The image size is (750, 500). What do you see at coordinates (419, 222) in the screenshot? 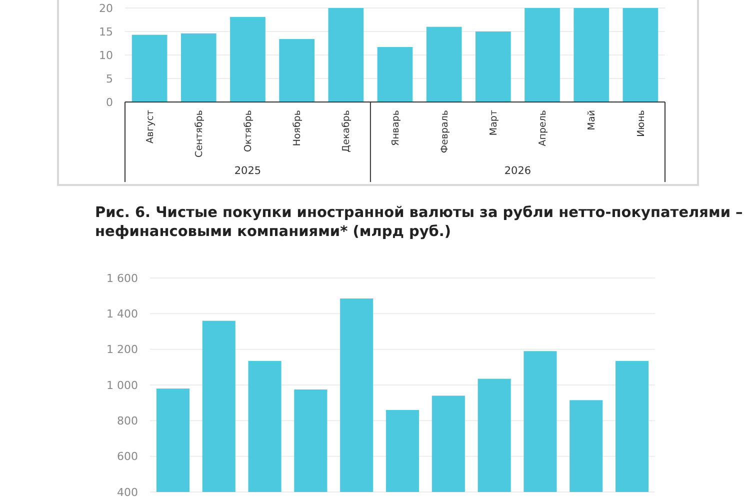
I see `chart-title: Рис. 6. Чистые покупки иностранной валюты за рубли нетто-покупателями – нефинансовыми компаниями* (млрд руб.)` at bounding box center [419, 222].